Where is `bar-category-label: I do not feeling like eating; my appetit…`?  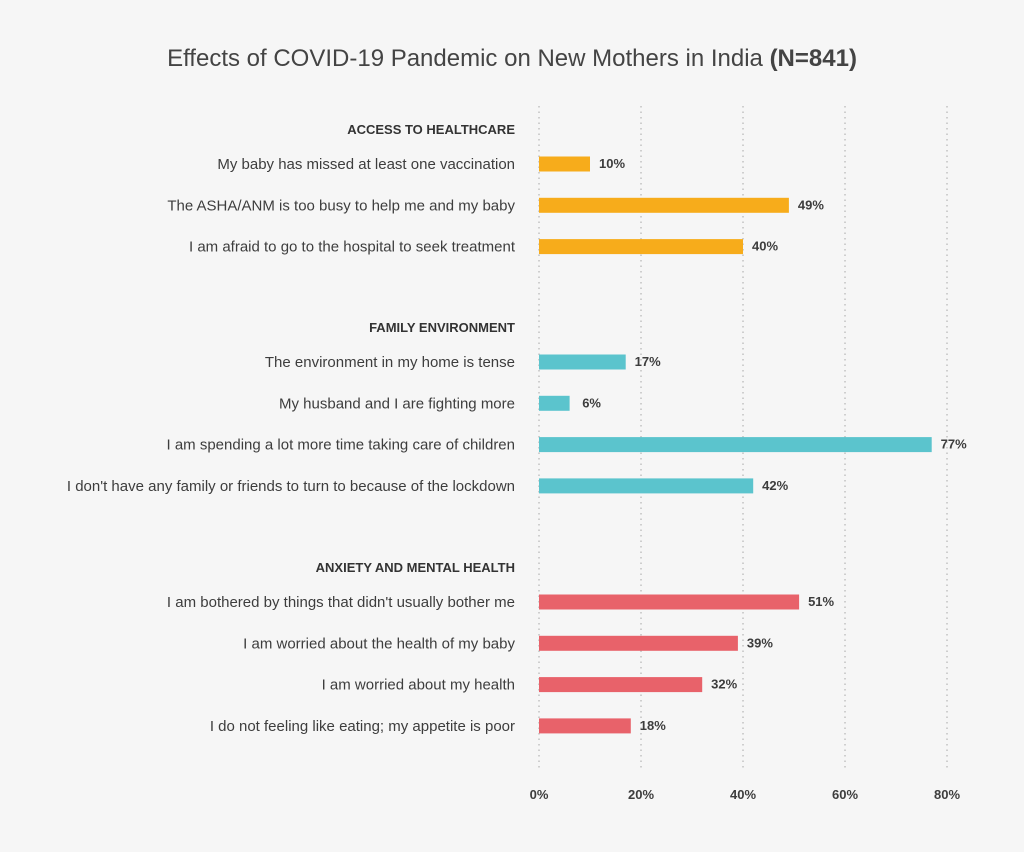 bar-category-label: I do not feeling like eating; my appetit… is located at coordinates (362, 726).